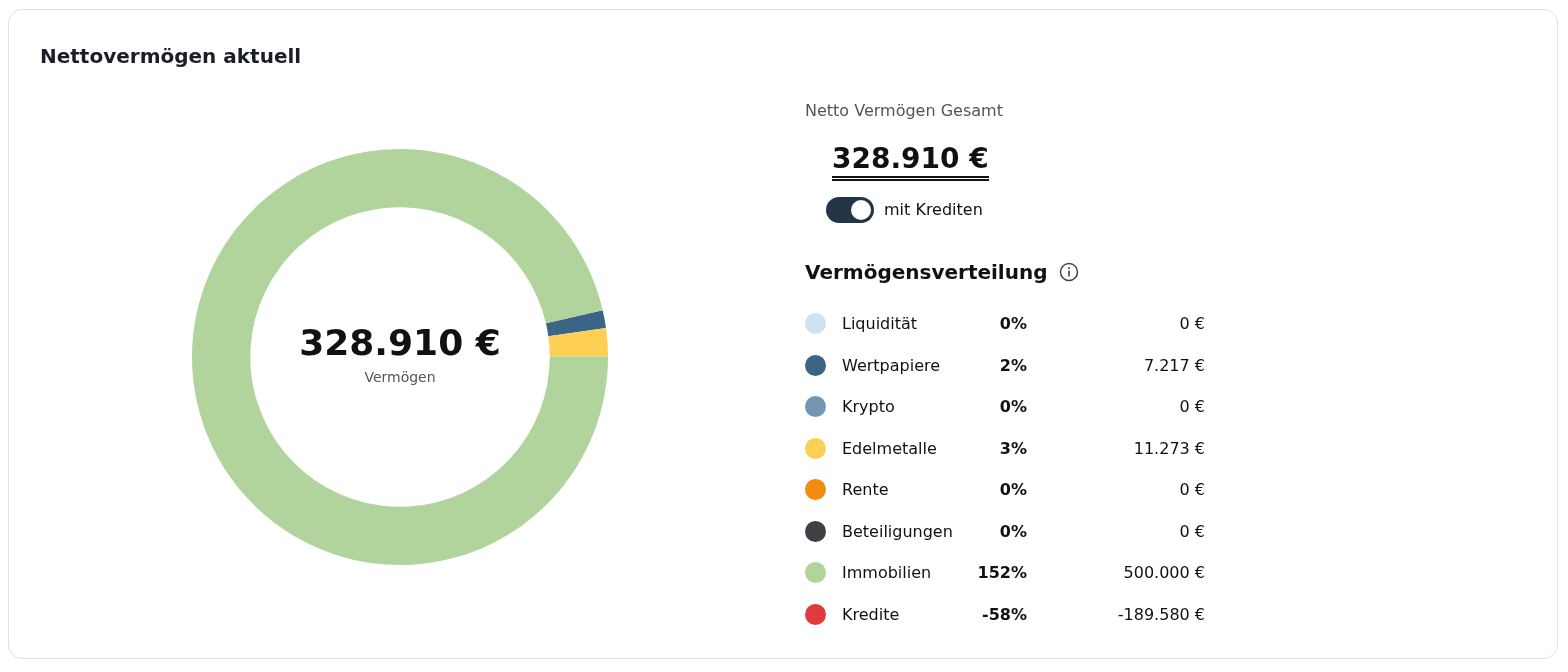 The height and width of the screenshot is (672, 1568). What do you see at coordinates (171, 56) in the screenshot?
I see `chart-title: Nettovermögen aktuell` at bounding box center [171, 56].